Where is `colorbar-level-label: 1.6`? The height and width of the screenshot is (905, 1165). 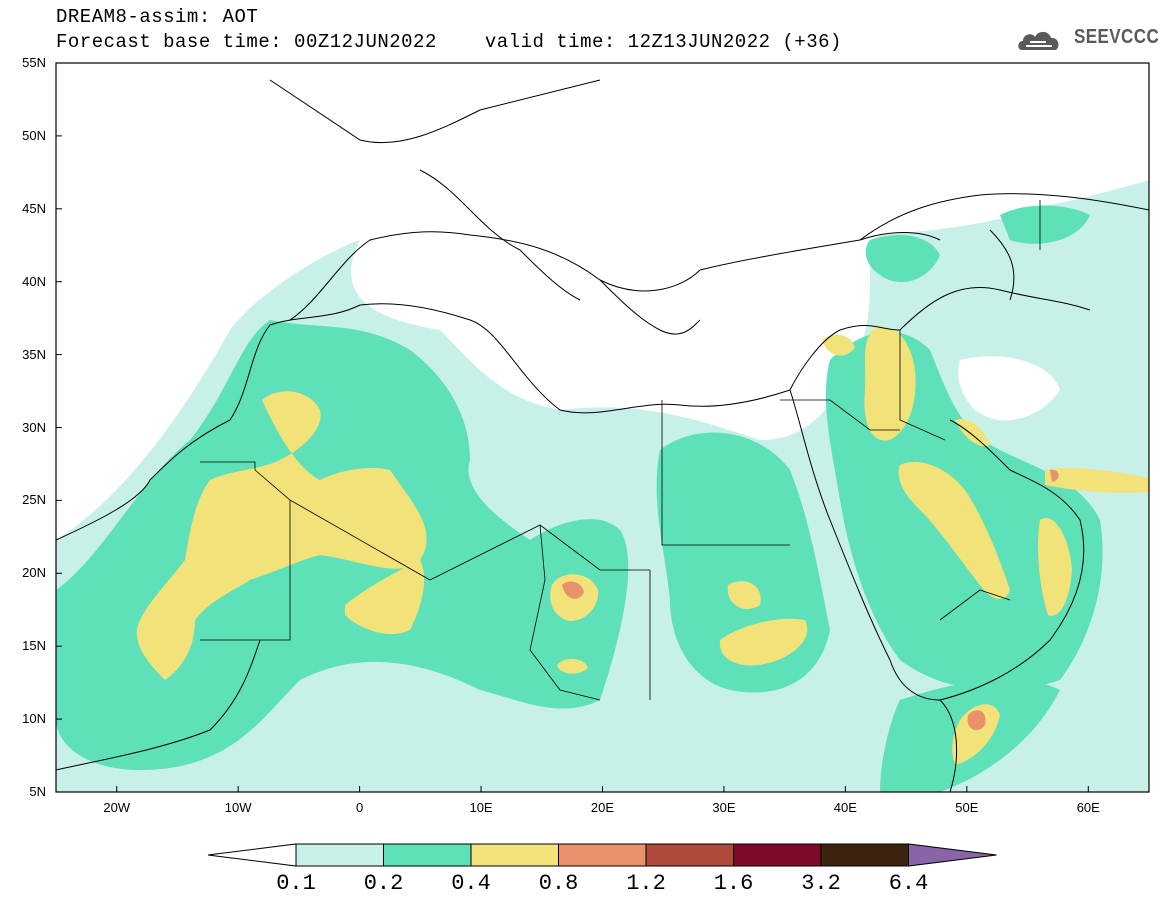 colorbar-level-label: 1.6 is located at coordinates (733, 883).